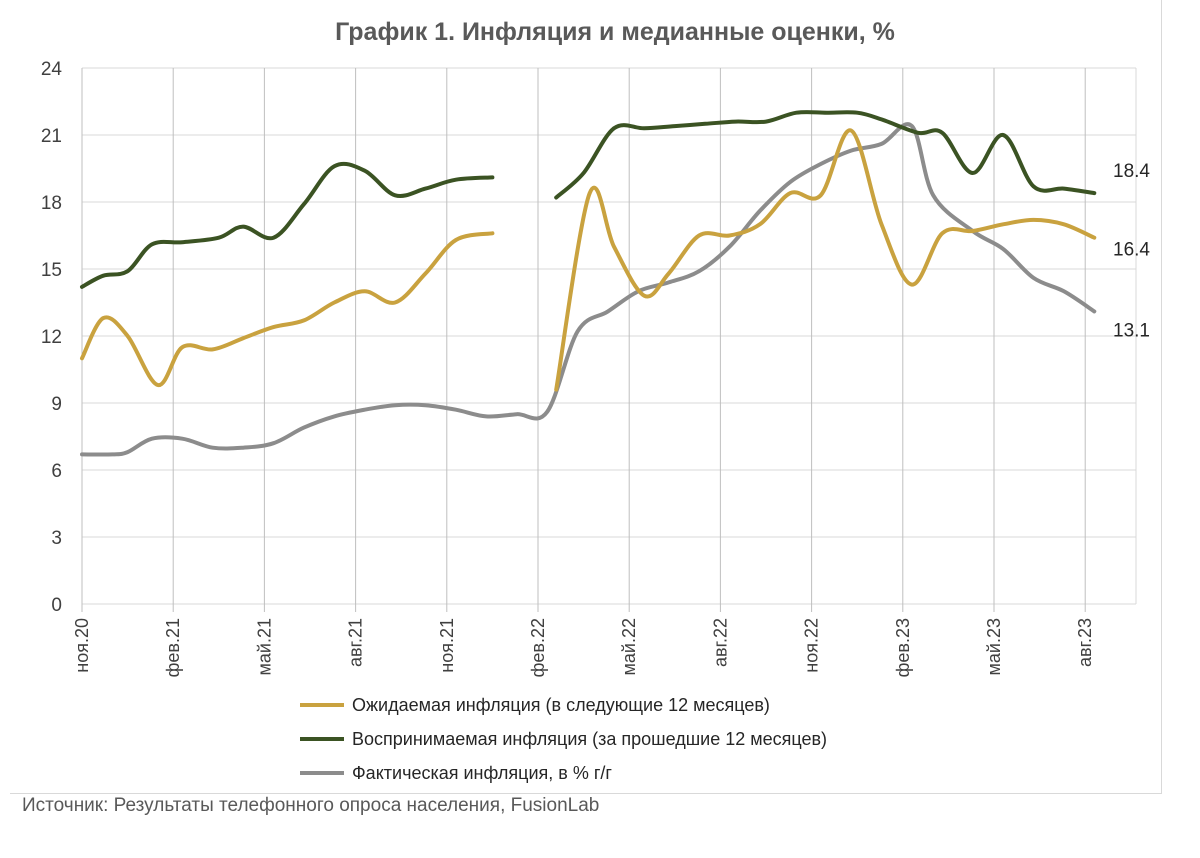  Describe the element at coordinates (51, 136) in the screenshot. I see `y-tick-label: 21` at that location.